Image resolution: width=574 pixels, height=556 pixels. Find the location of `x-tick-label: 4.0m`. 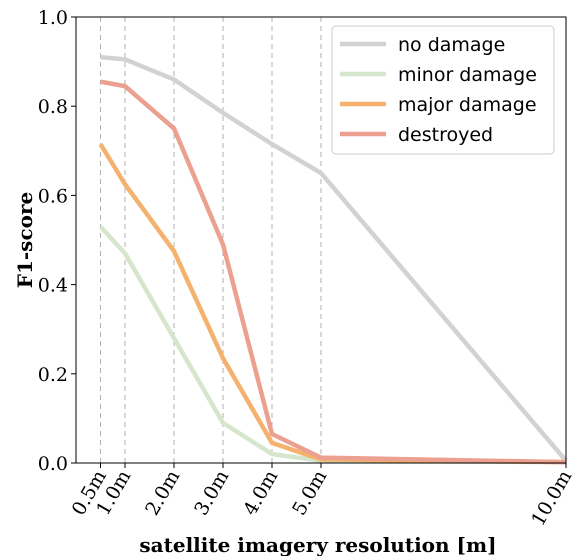

x-tick-label: 4.0m is located at coordinates (260, 493).